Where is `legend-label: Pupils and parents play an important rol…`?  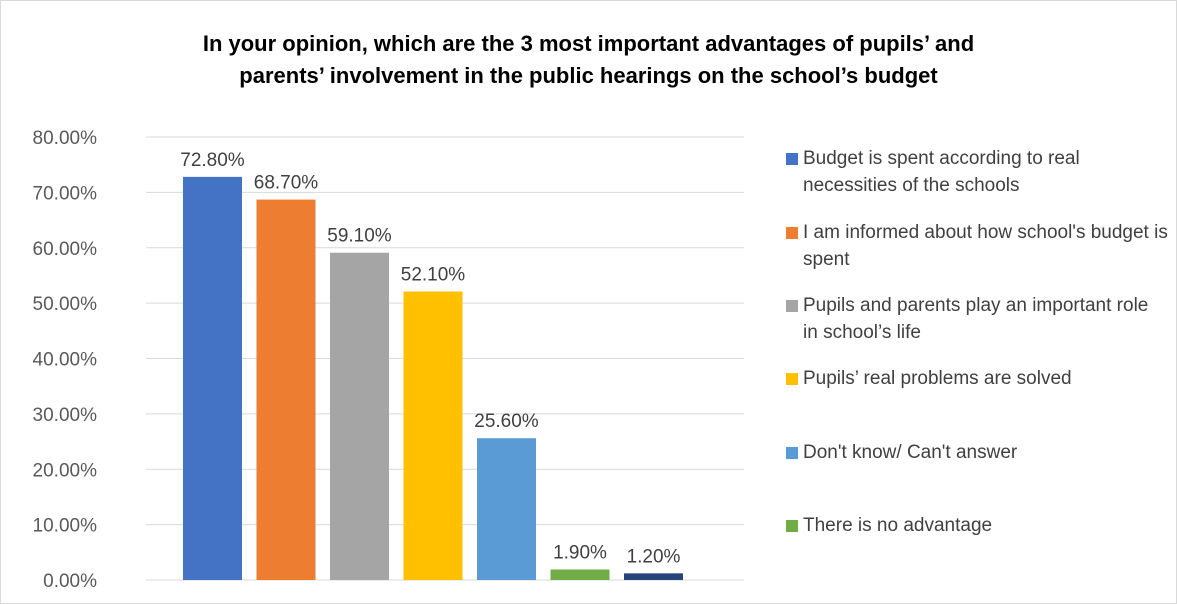
legend-label: Pupils and parents play an important rol… is located at coordinates (976, 319).